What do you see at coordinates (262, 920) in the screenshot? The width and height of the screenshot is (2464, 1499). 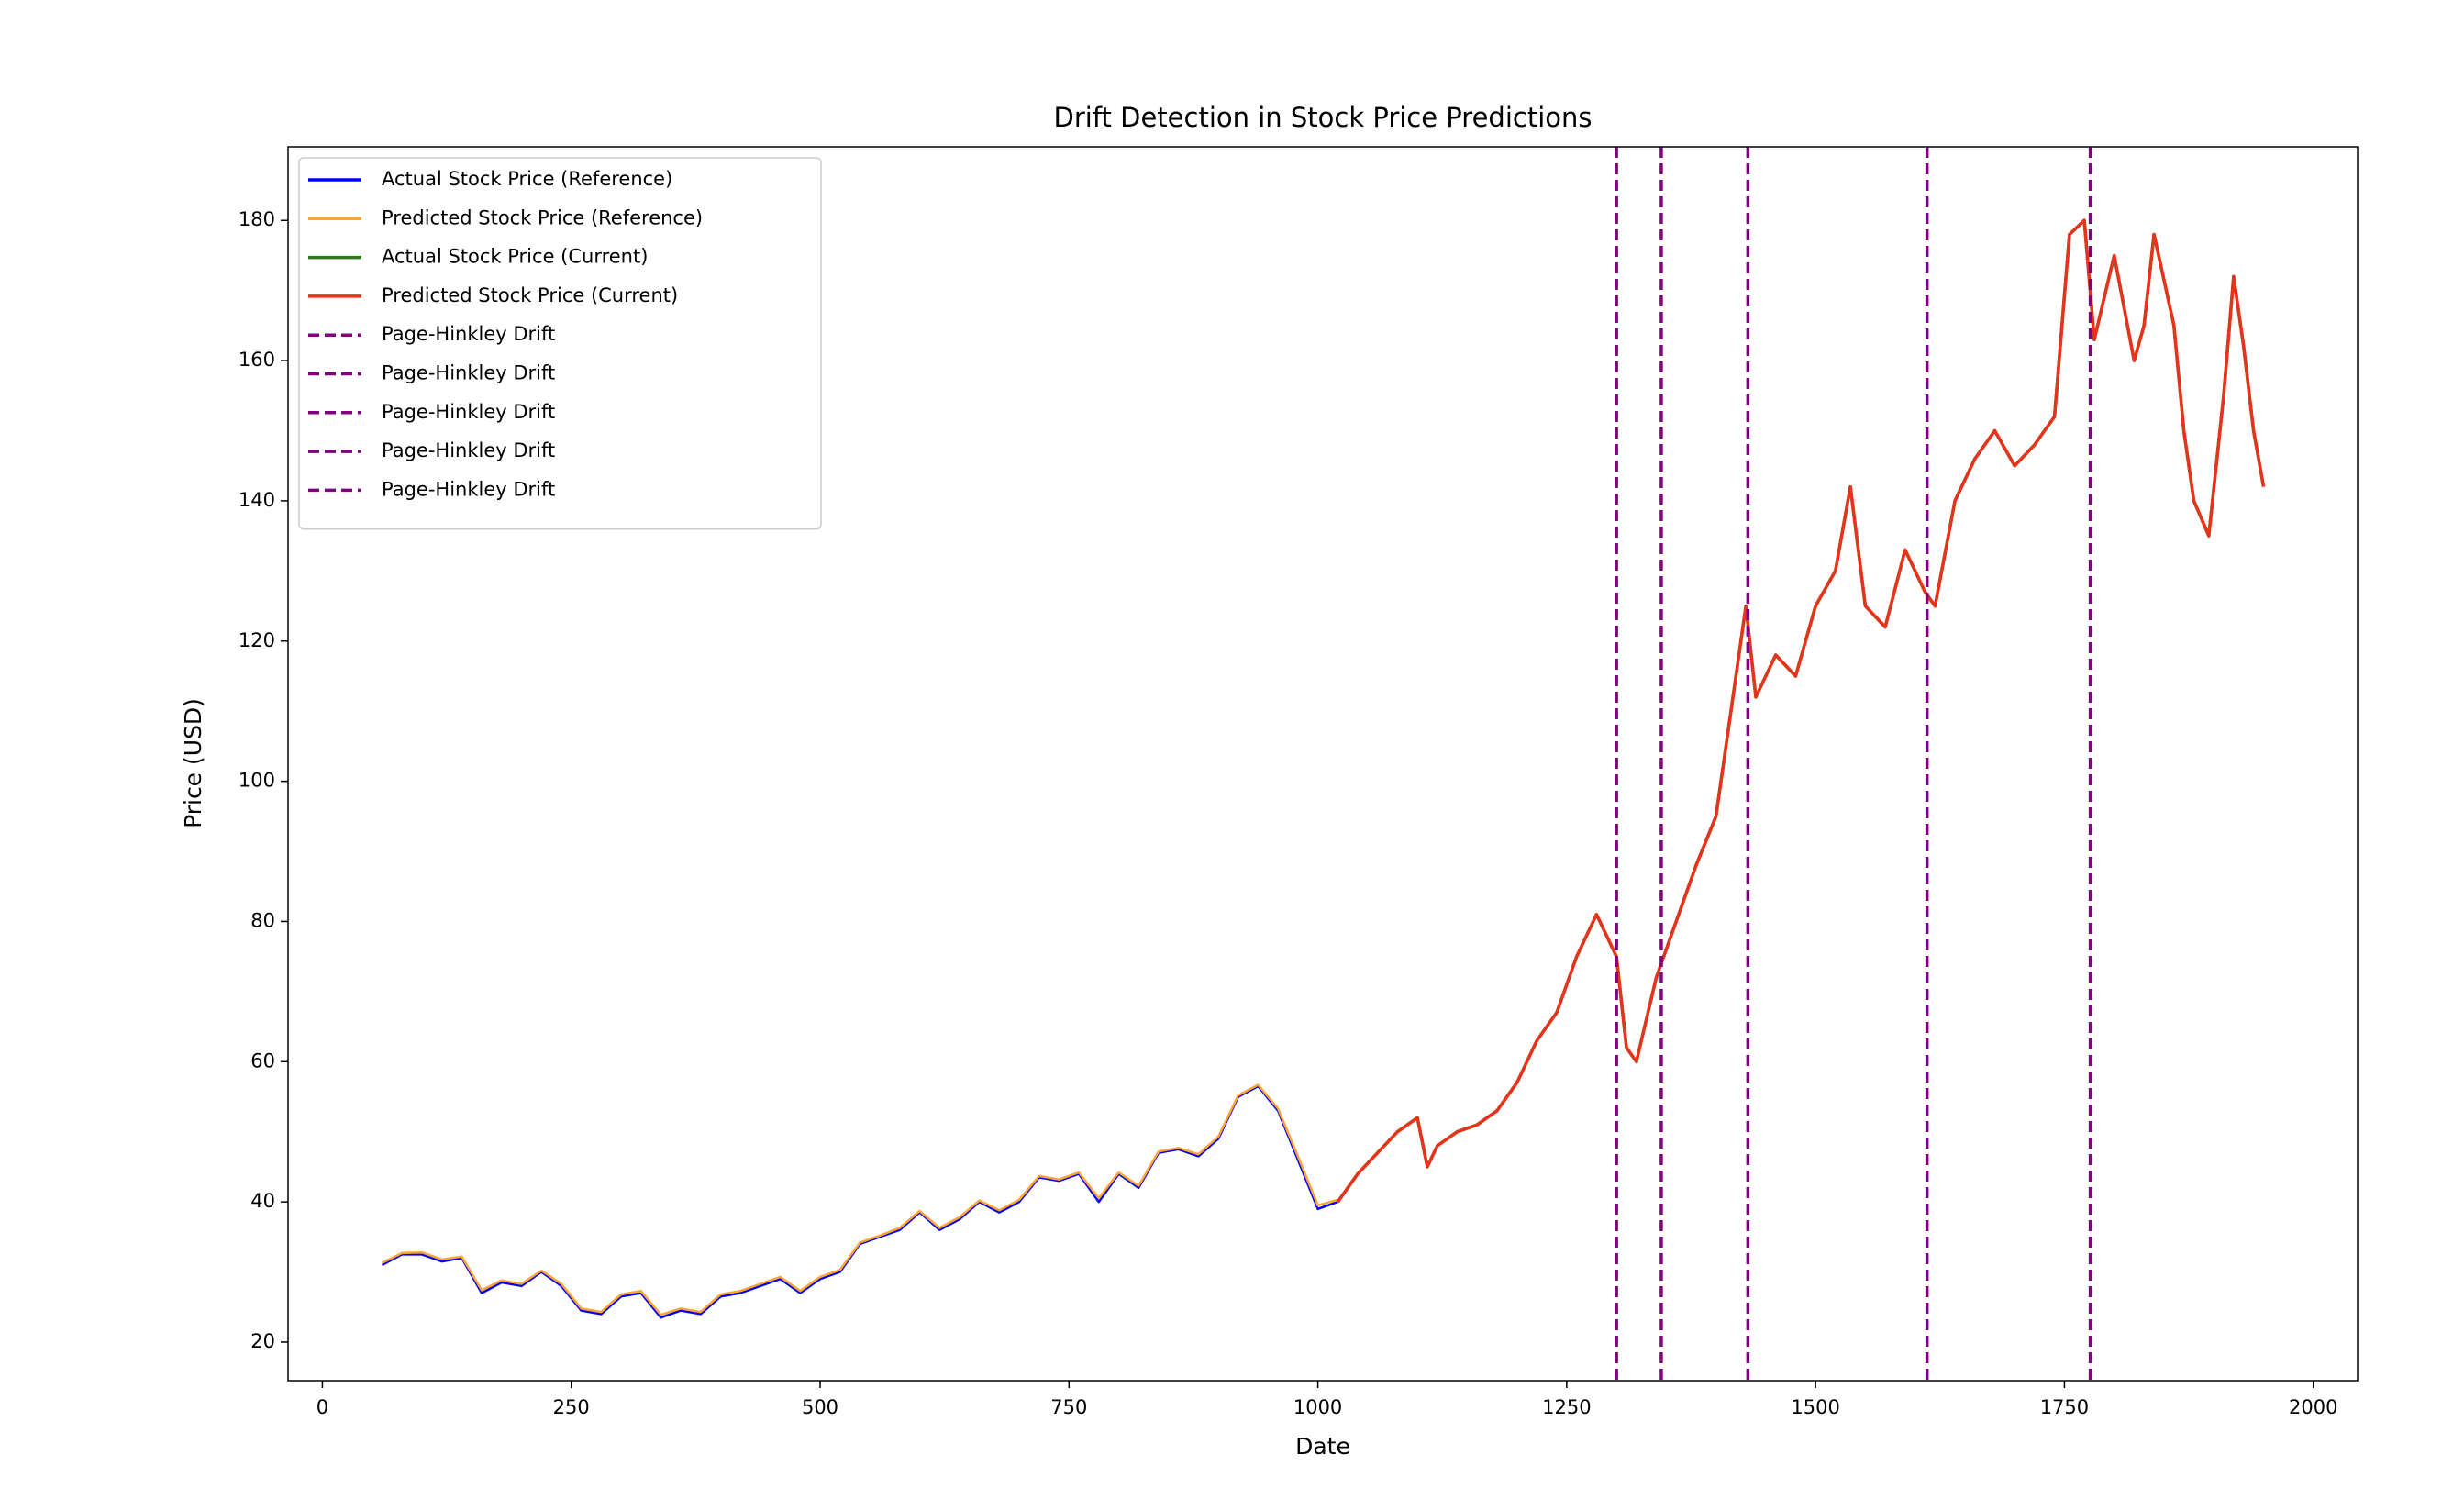 I see `y-tick-label: 80` at bounding box center [262, 920].